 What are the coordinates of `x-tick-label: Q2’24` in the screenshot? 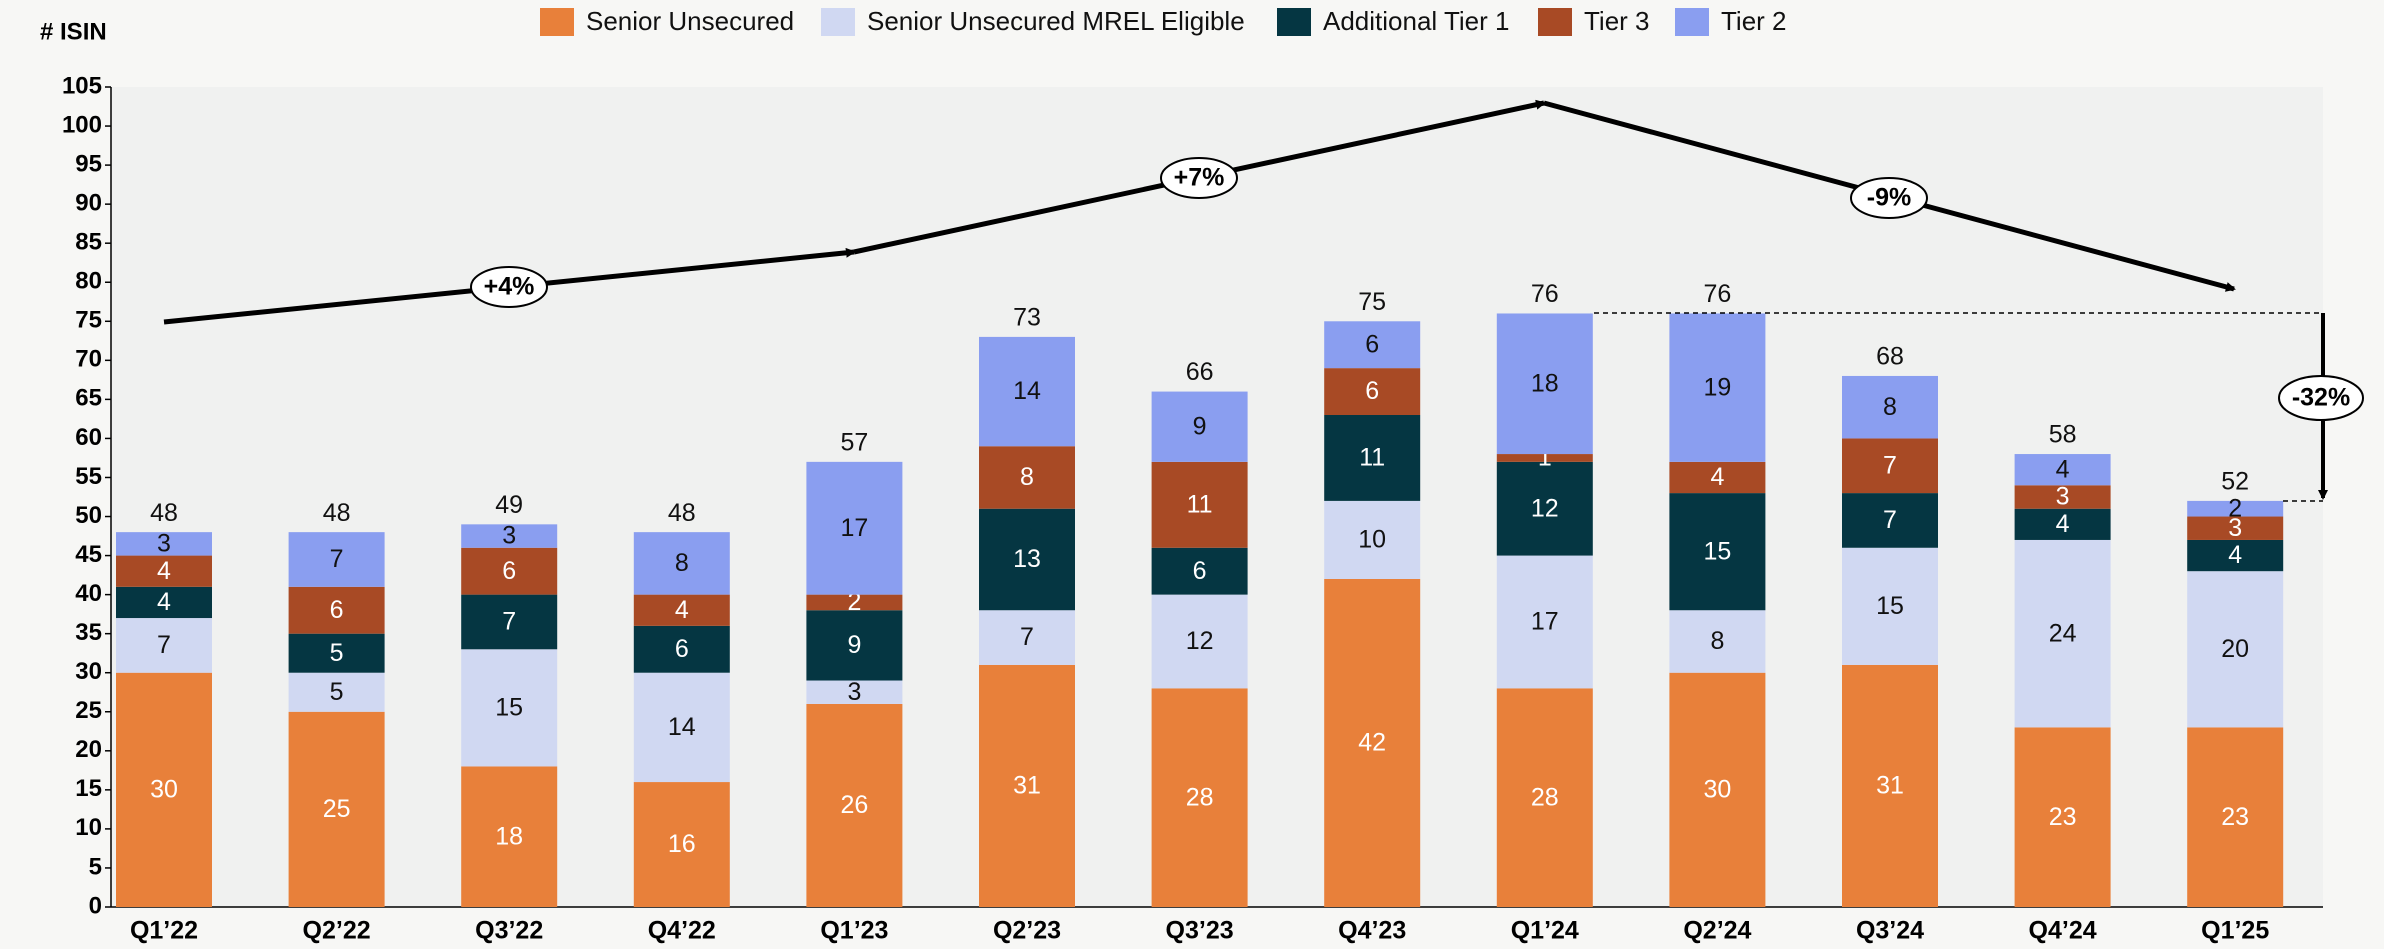 It's located at (1717, 931).